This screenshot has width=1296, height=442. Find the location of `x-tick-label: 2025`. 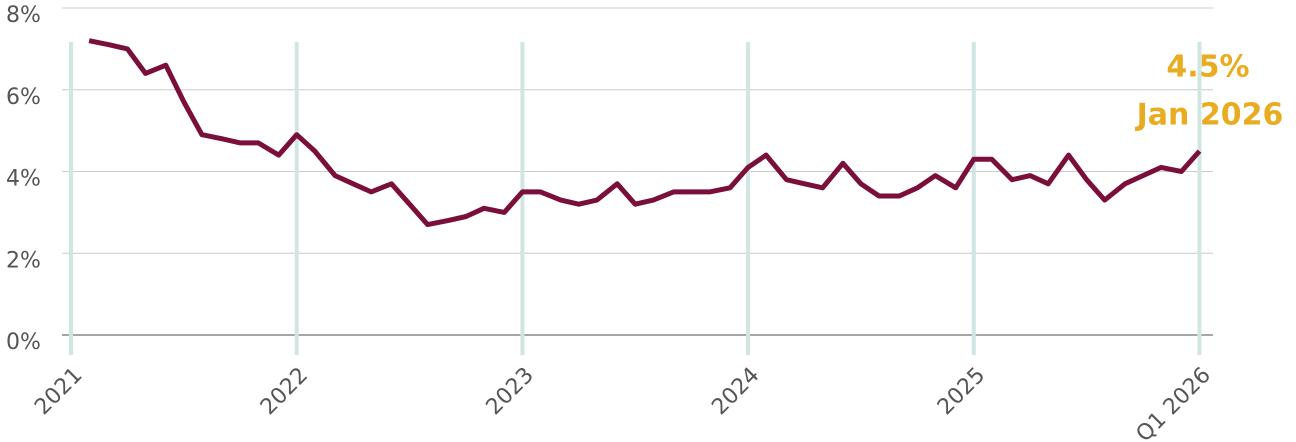

x-tick-label: 2025 is located at coordinates (961, 391).